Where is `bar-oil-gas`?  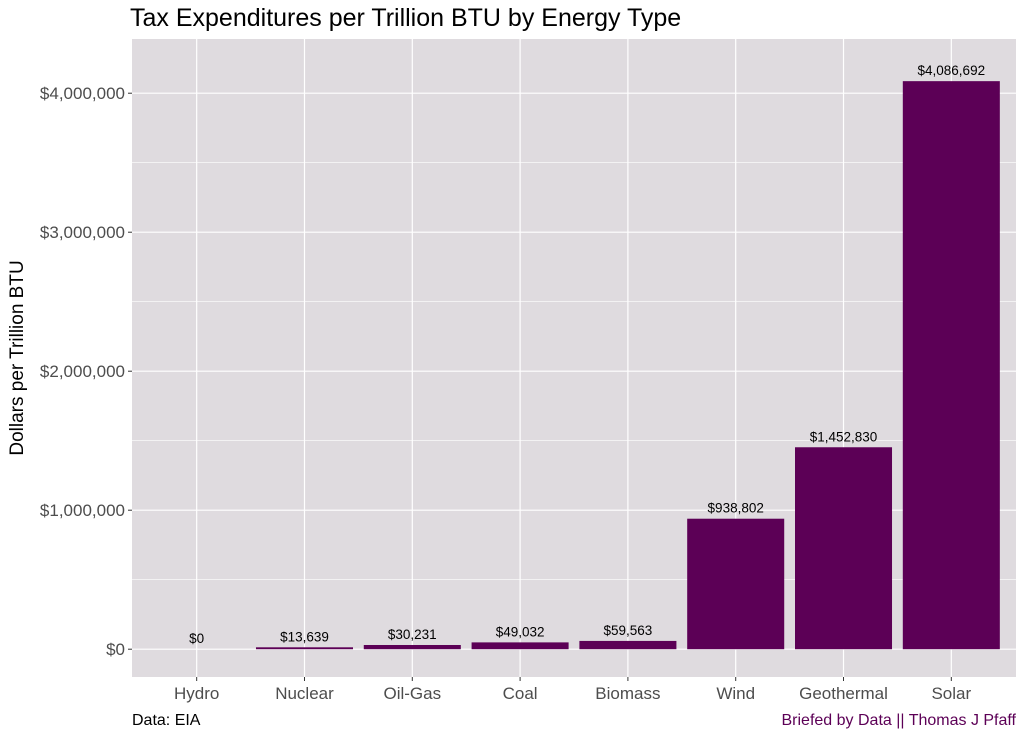
bar-oil-gas is located at coordinates (412, 647).